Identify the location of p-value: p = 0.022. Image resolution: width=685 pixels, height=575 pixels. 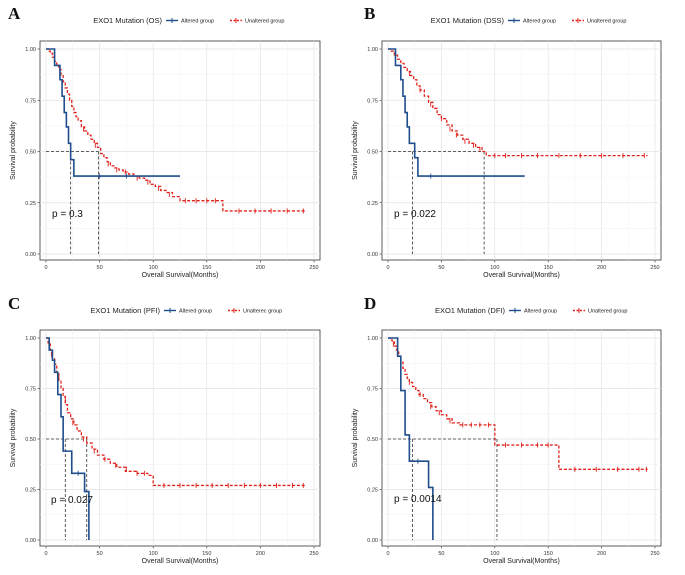
(415, 214).